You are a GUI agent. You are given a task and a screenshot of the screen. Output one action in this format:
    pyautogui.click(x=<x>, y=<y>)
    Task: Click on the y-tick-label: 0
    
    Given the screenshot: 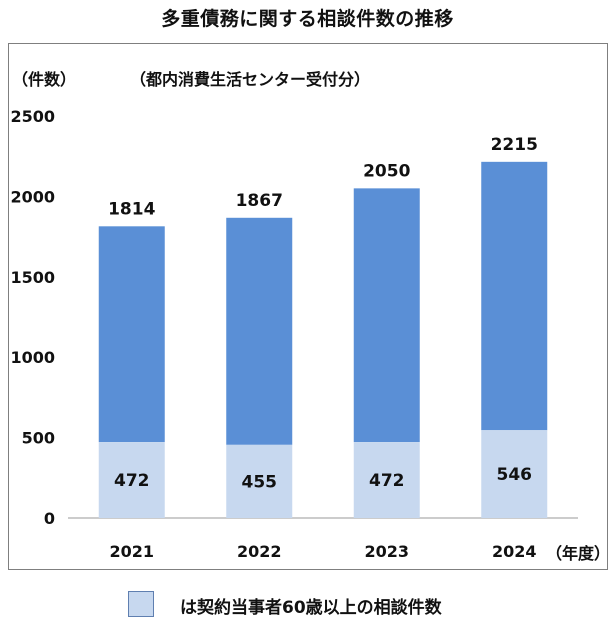 What is the action you would take?
    pyautogui.click(x=49, y=518)
    